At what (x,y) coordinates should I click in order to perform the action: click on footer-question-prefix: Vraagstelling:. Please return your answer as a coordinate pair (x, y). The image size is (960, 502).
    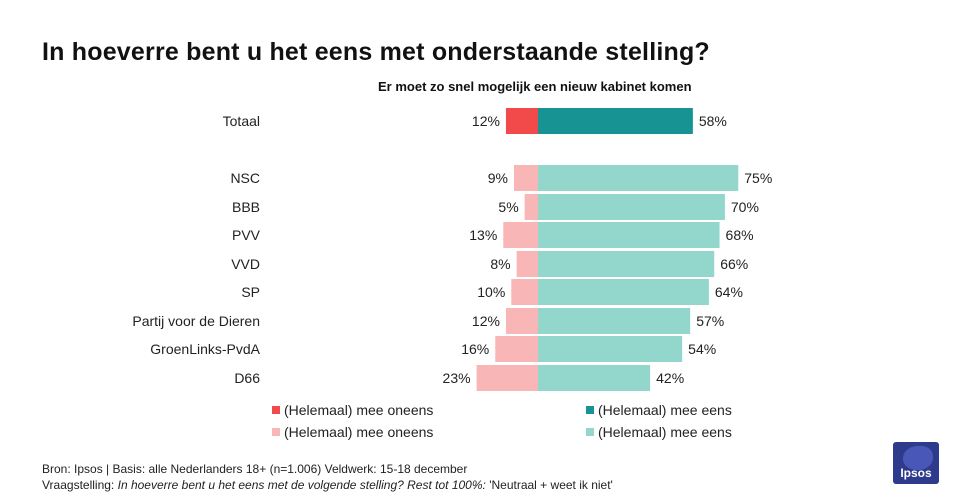
    Looking at the image, I should click on (78, 485).